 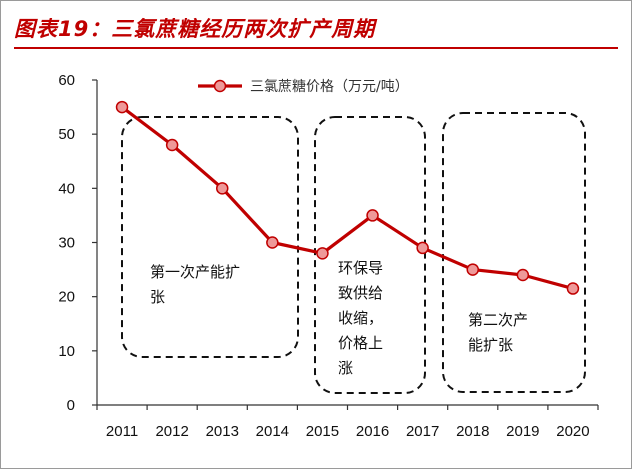 What do you see at coordinates (66, 80) in the screenshot?
I see `y-tick-label: 60` at bounding box center [66, 80].